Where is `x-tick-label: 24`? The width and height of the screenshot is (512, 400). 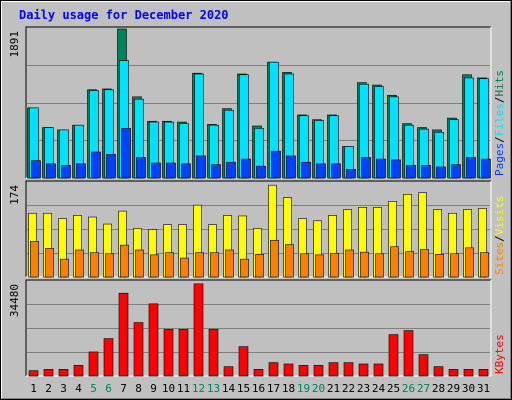
x-tick-label: 24 is located at coordinates (379, 388).